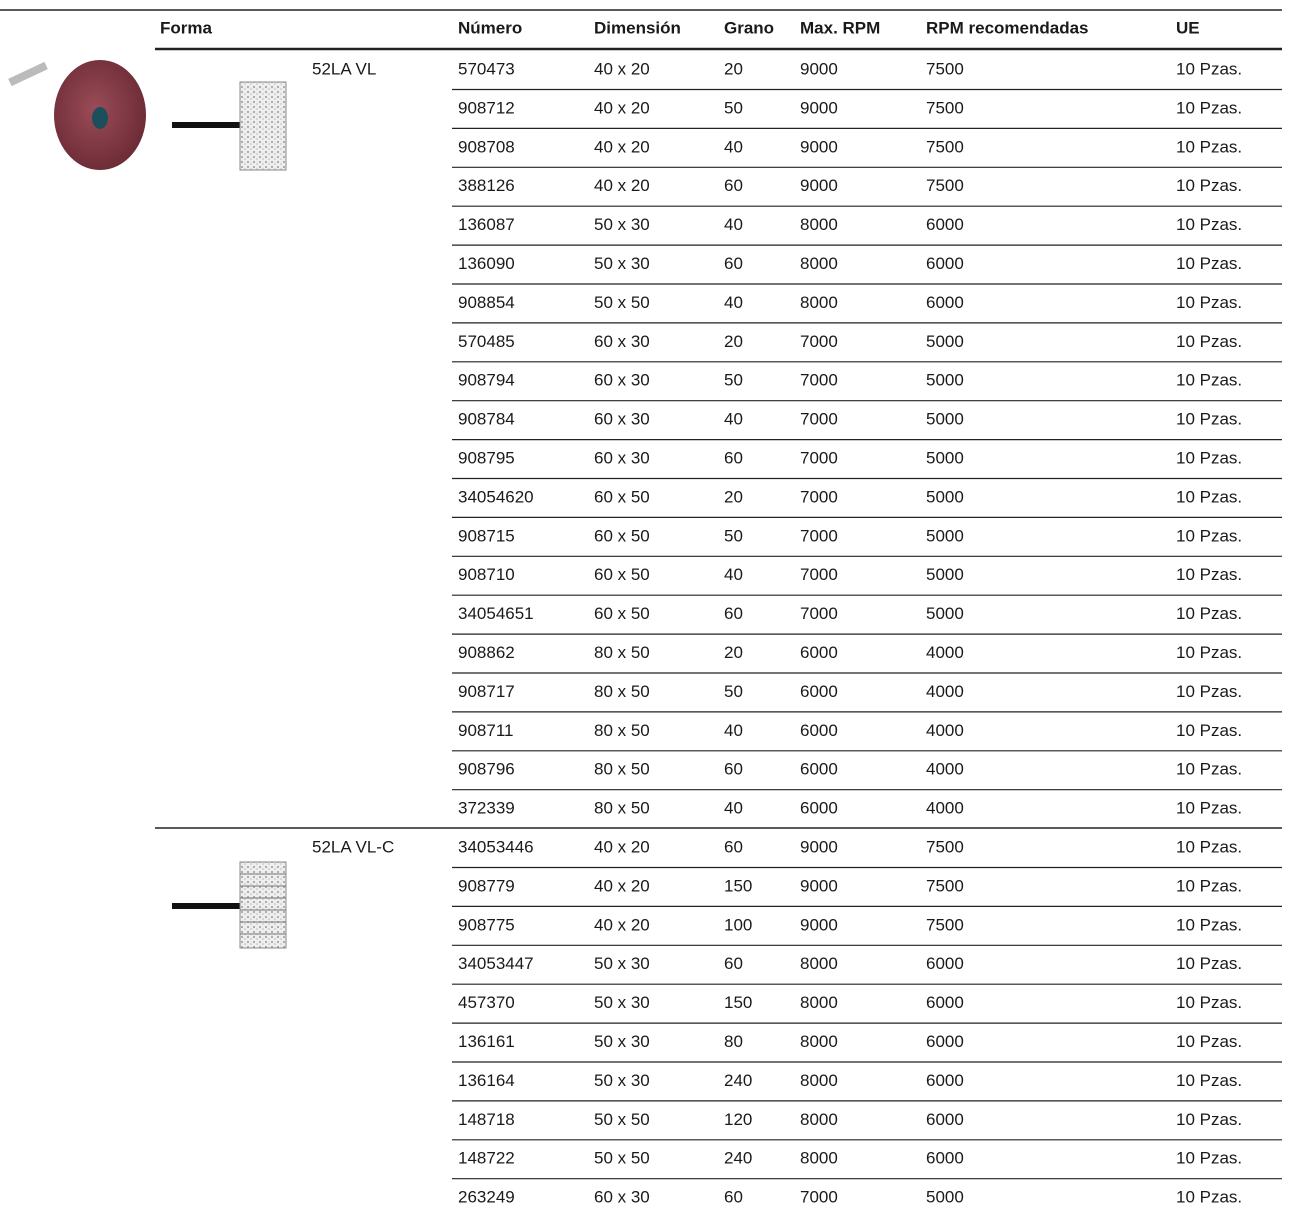 The height and width of the screenshot is (1215, 1302). What do you see at coordinates (840, 27) in the screenshot?
I see `column-header: Max. RPM` at bounding box center [840, 27].